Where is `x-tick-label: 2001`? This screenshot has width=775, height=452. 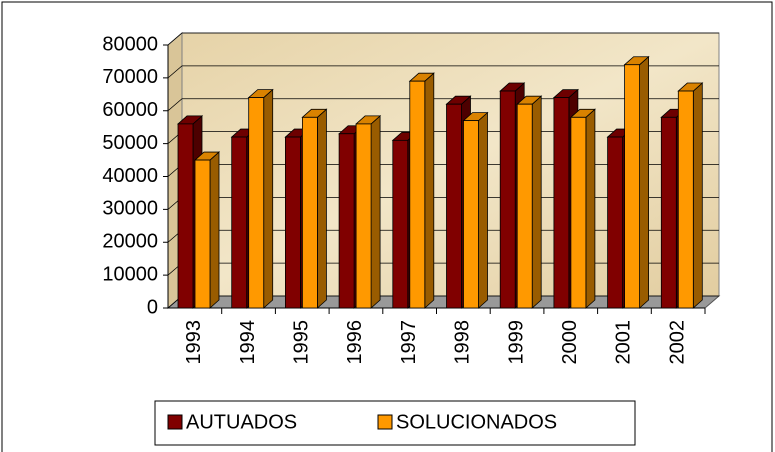
x-tick-label: 2001 is located at coordinates (624, 342).